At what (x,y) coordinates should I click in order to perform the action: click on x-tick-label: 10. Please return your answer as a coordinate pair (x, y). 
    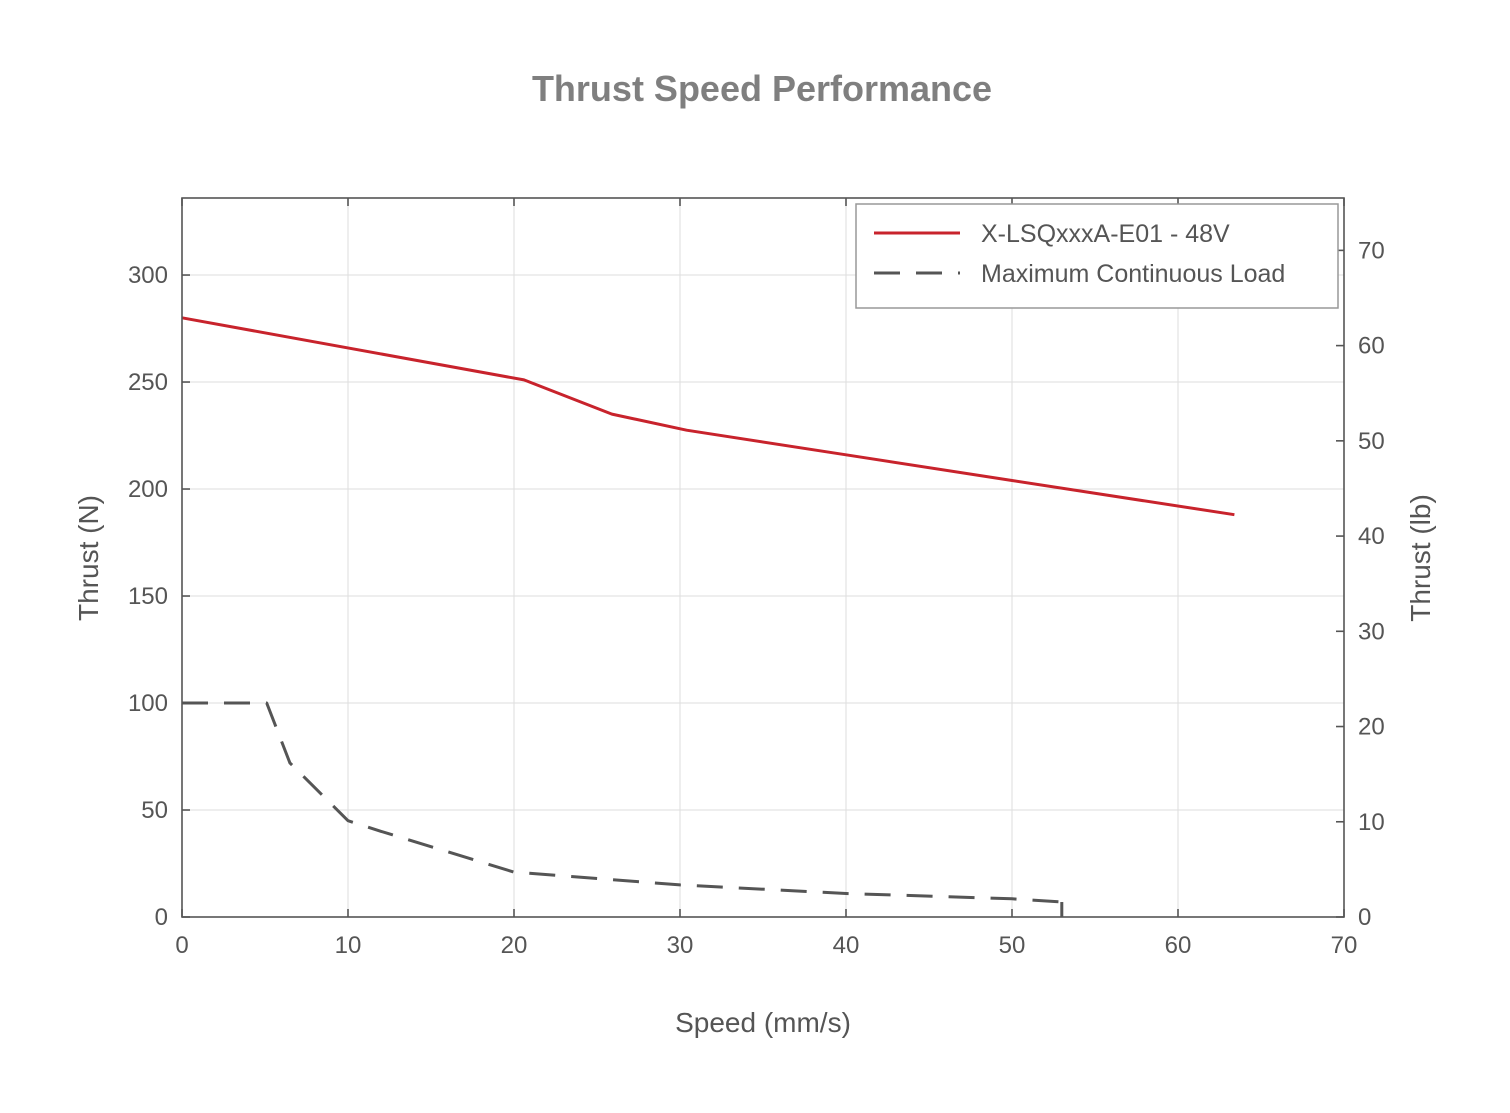
    Looking at the image, I should click on (348, 945).